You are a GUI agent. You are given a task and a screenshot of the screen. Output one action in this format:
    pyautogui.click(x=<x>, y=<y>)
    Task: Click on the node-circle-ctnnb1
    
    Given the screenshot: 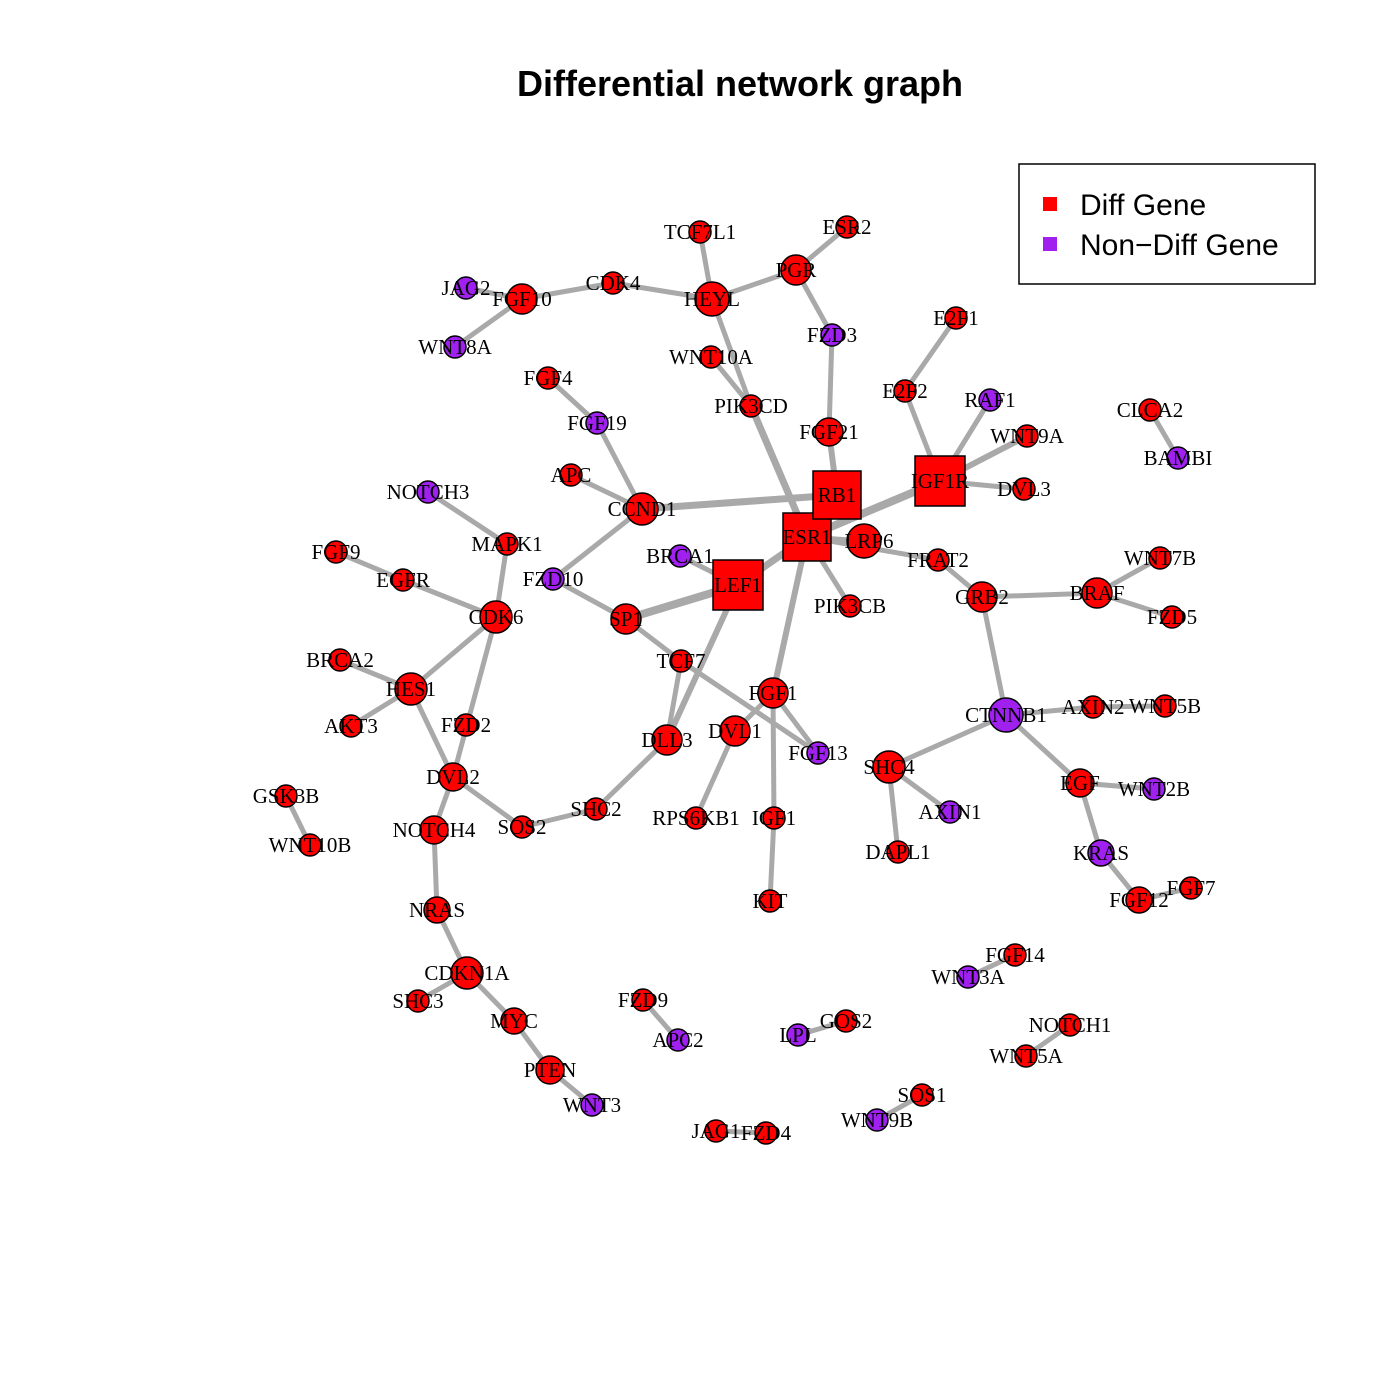 What is the action you would take?
    pyautogui.click(x=1006, y=715)
    